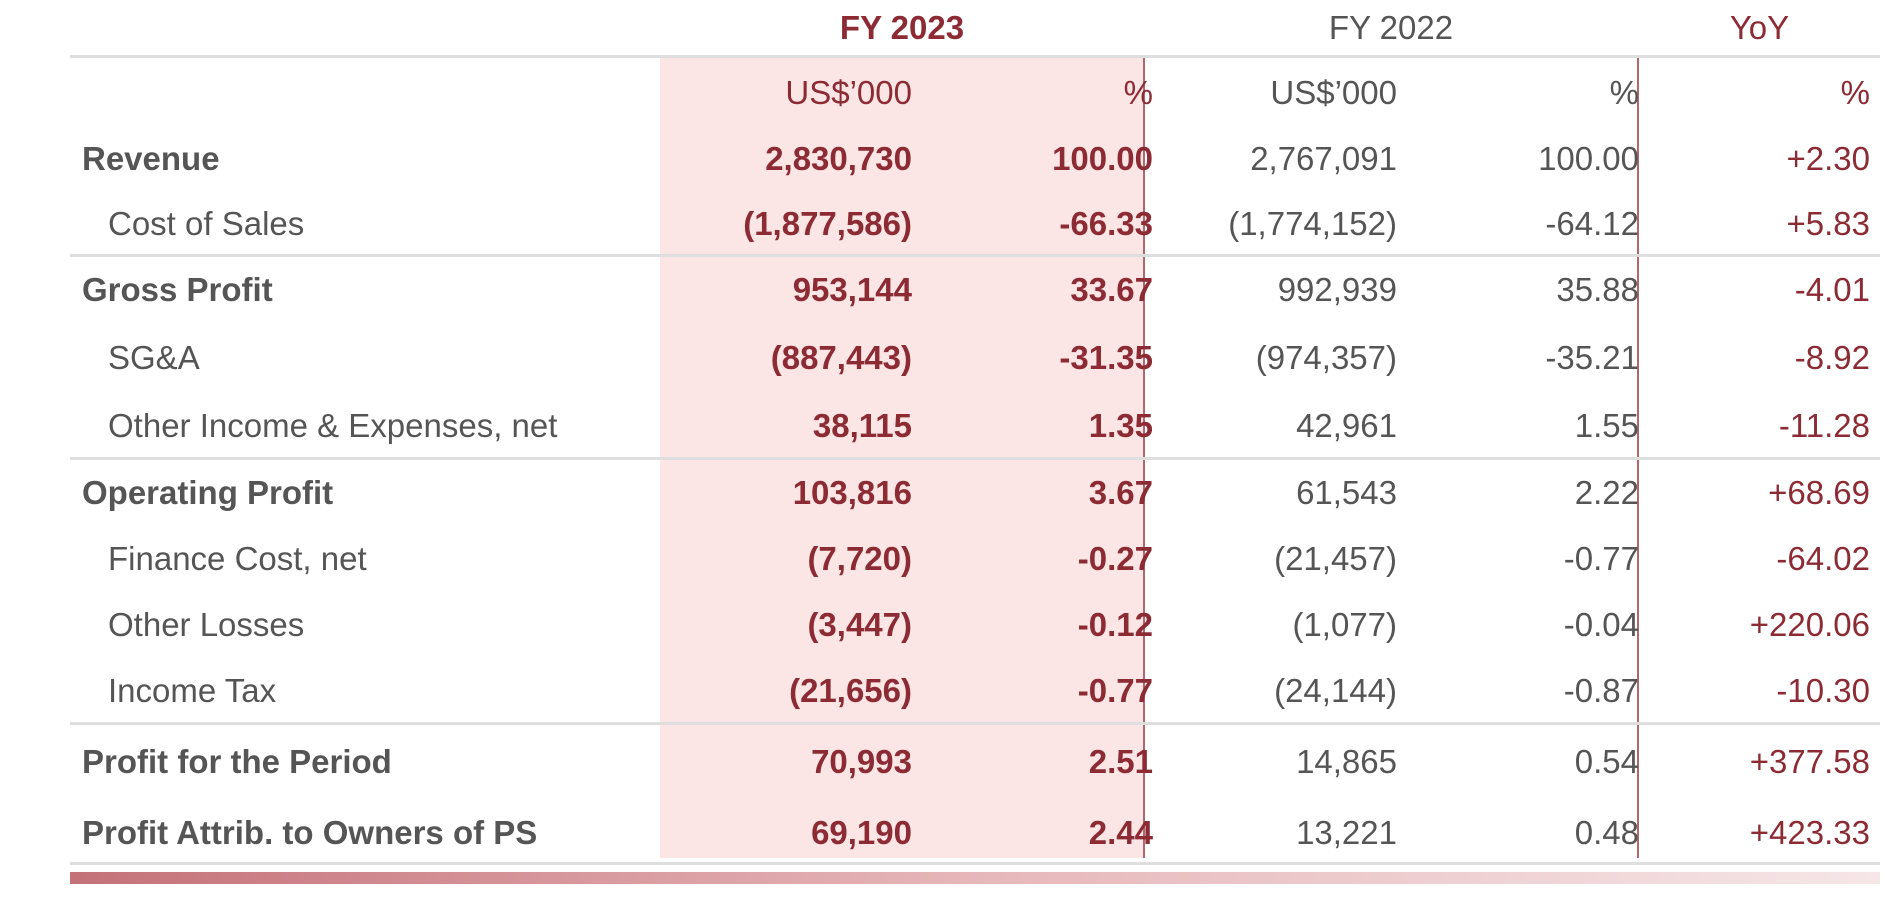 Image resolution: width=1898 pixels, height=906 pixels. Describe the element at coordinates (154, 357) in the screenshot. I see `row-label: SG&A` at that location.